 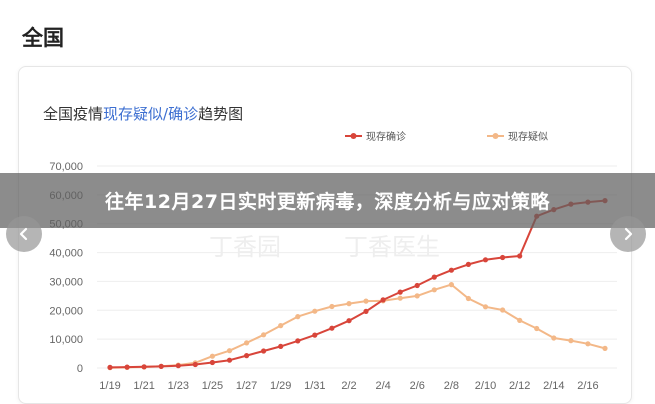 I want to click on watermark: 丁香园 丁香医生, so click(x=324, y=247).